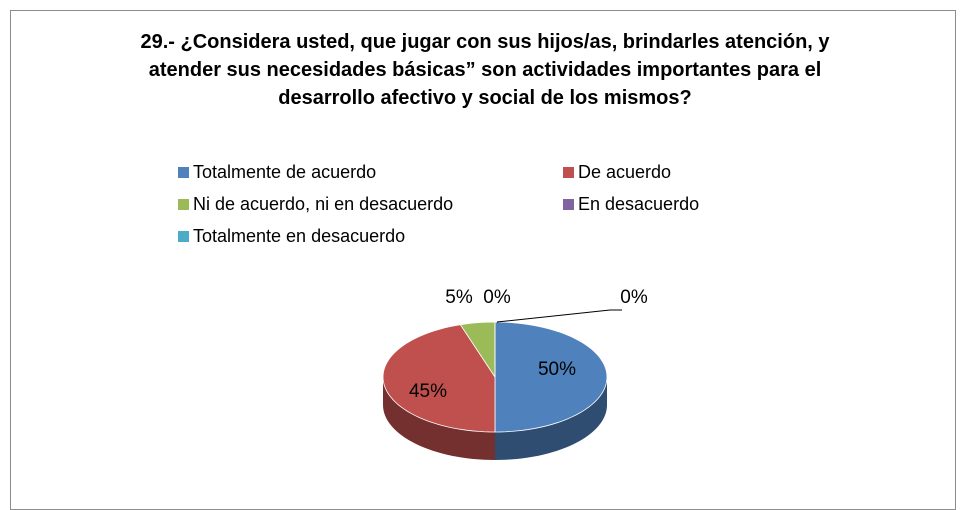 The height and width of the screenshot is (510, 969). What do you see at coordinates (285, 171) in the screenshot?
I see `legend-label: Totalmente de acuerdo` at bounding box center [285, 171].